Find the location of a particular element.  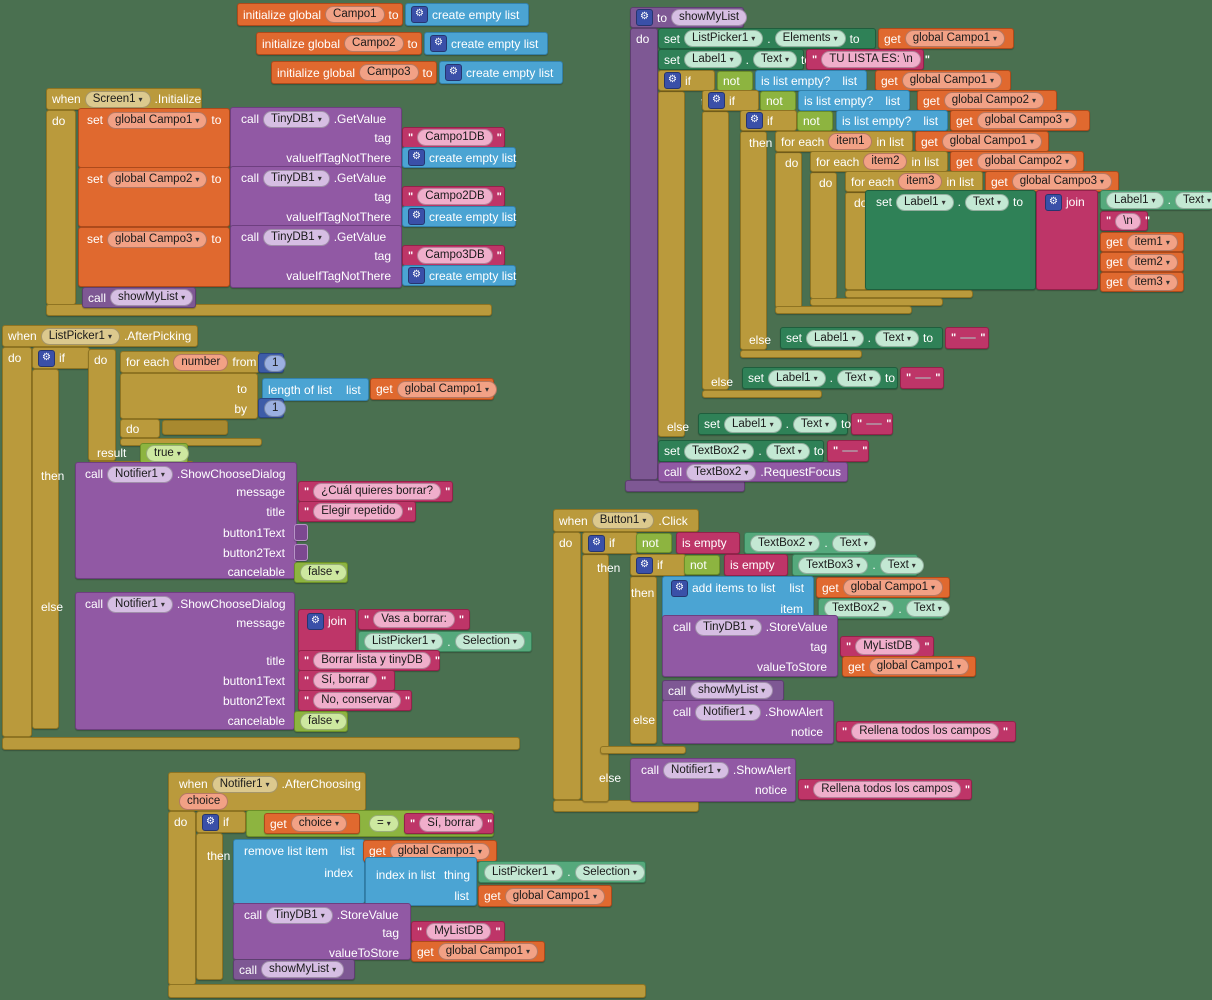

get-item1-join-arg: get item1 ▾ is located at coordinates (1142, 242).